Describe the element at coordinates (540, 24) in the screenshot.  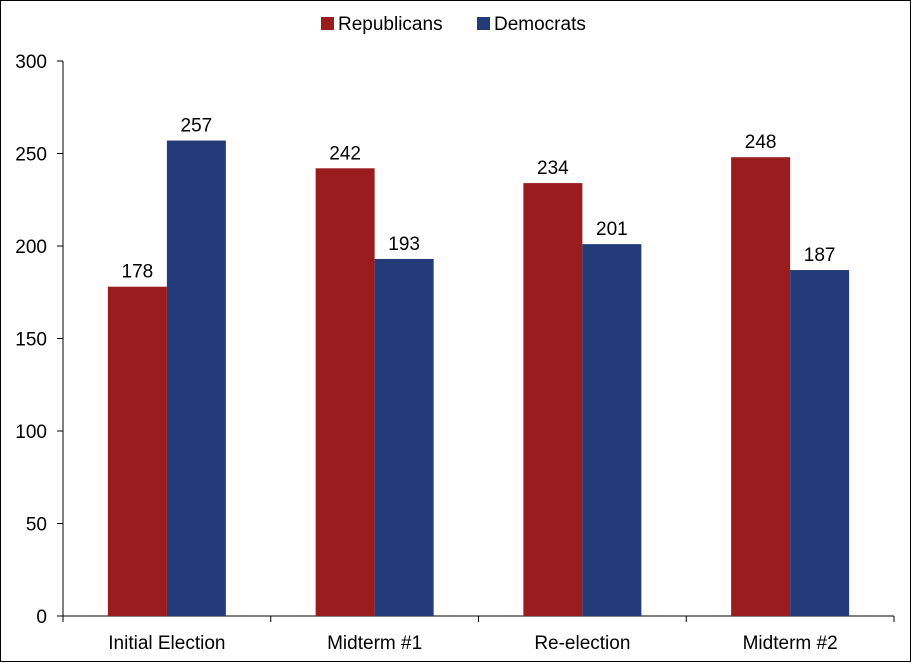
I see `legend-label-democrats: Democrats` at that location.